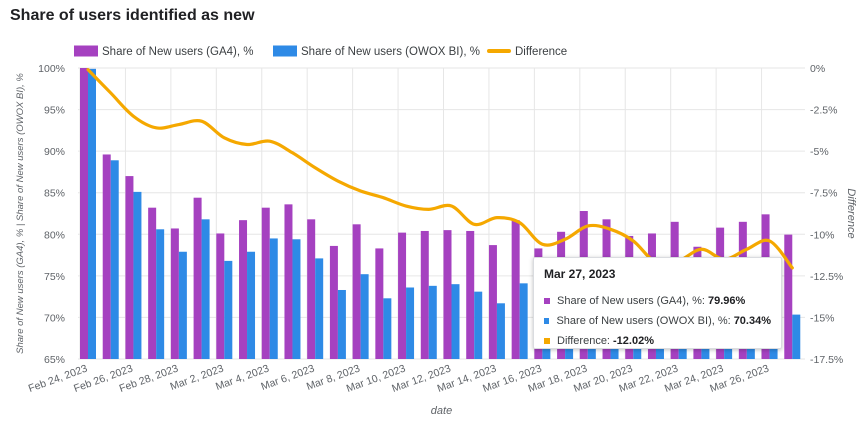  I want to click on tooltip-label: Share of New users (GA4), %:, so click(631, 301).